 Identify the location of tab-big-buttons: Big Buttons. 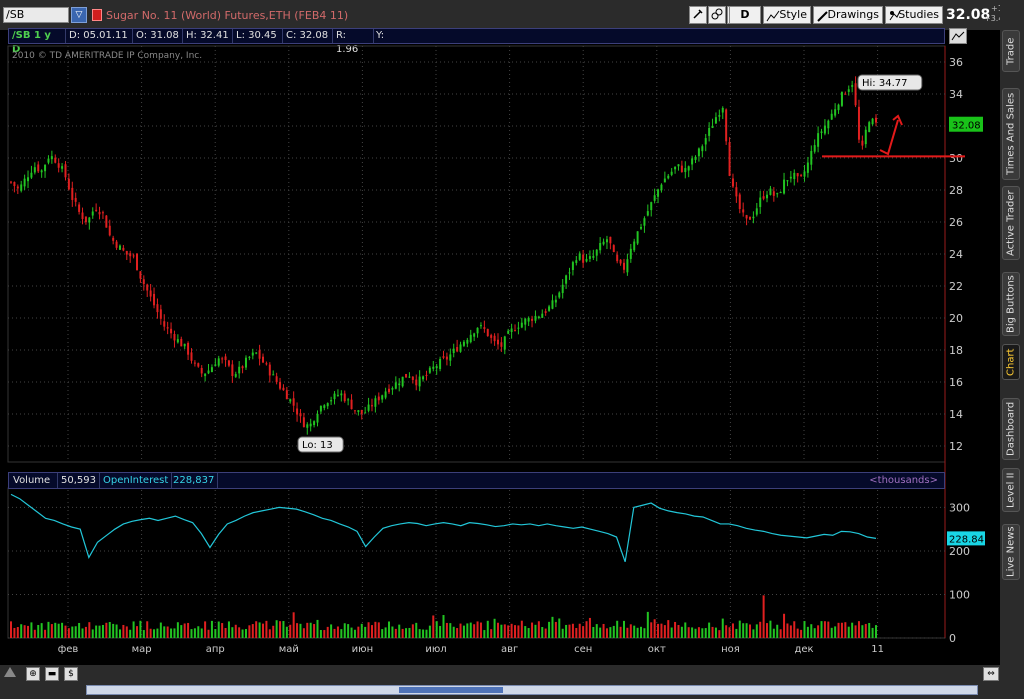
(1011, 304).